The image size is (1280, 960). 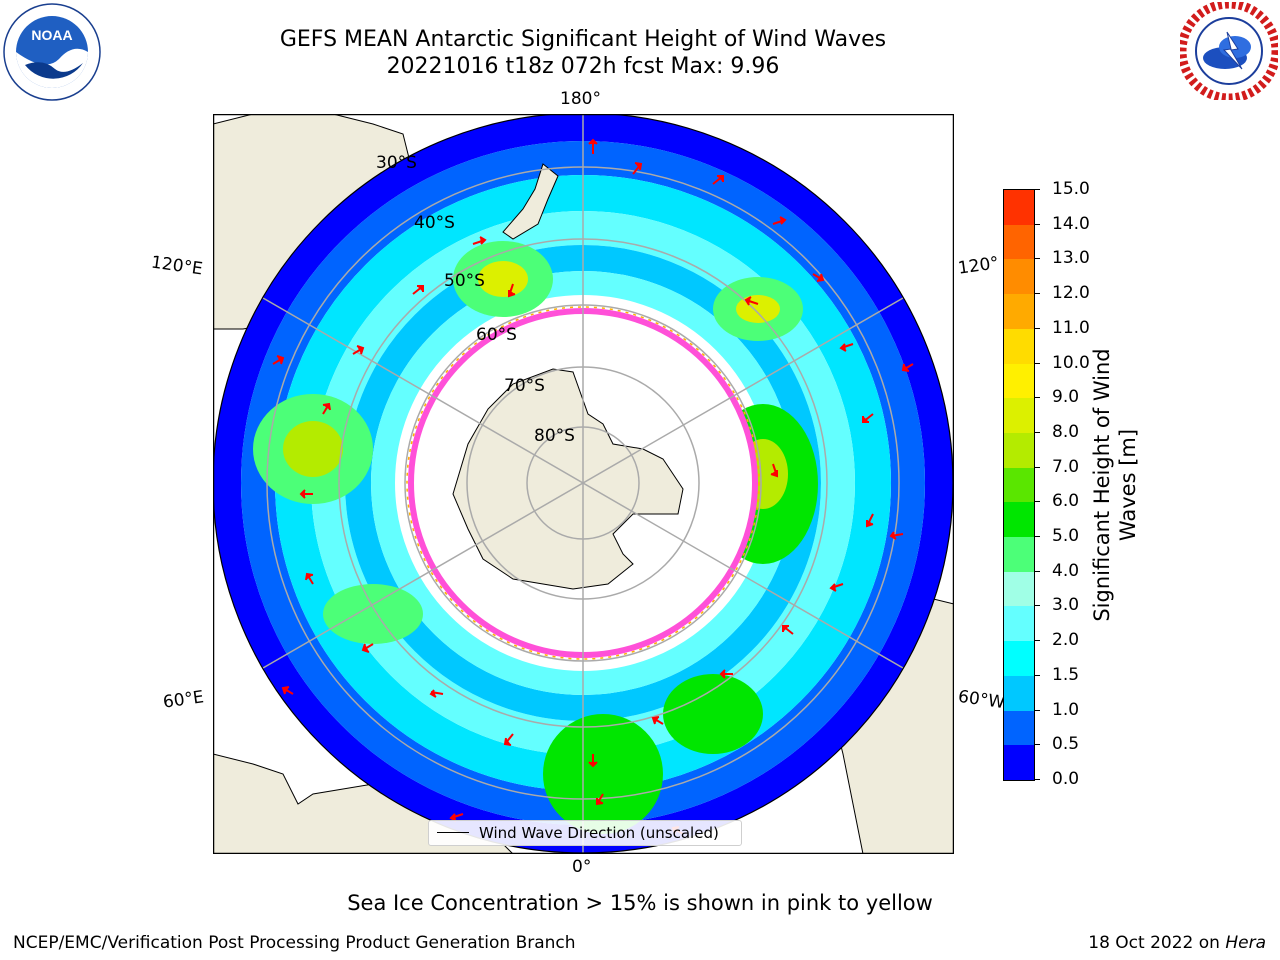 I want to click on colorbar-tick-label: 5.0, so click(x=1066, y=536).